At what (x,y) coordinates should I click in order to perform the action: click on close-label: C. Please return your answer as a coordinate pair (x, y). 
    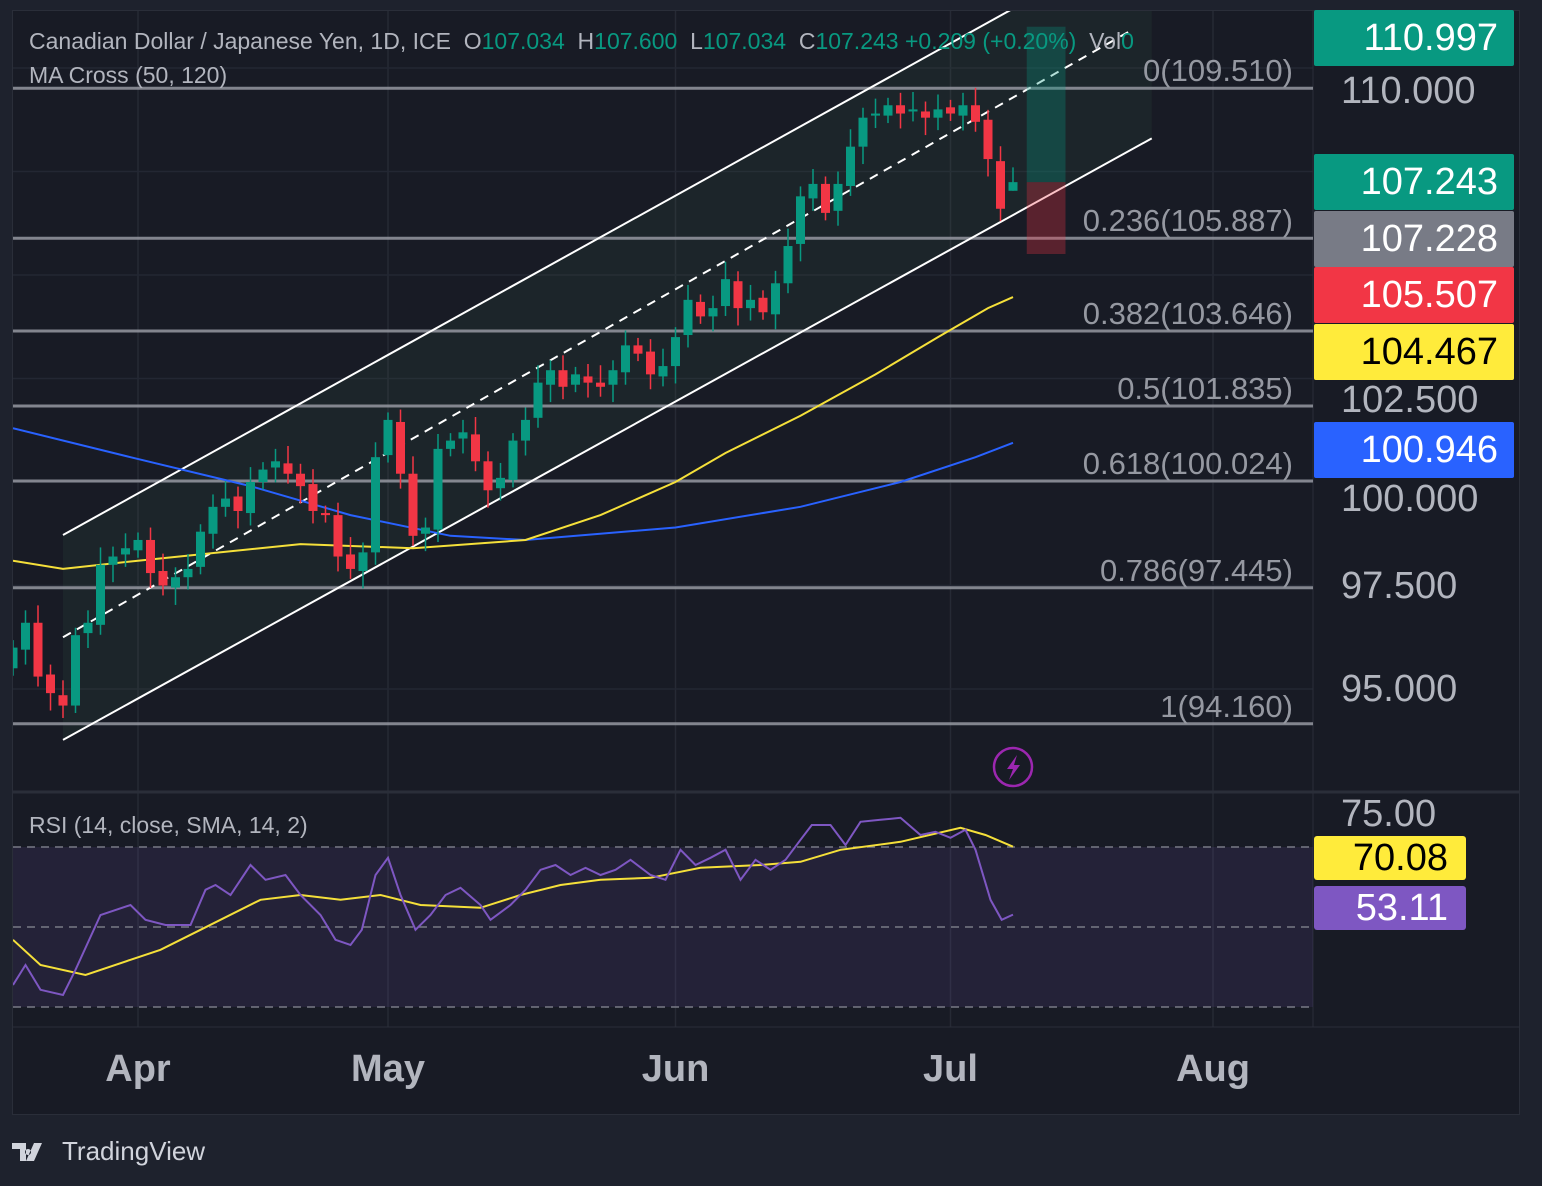
    Looking at the image, I should click on (807, 41).